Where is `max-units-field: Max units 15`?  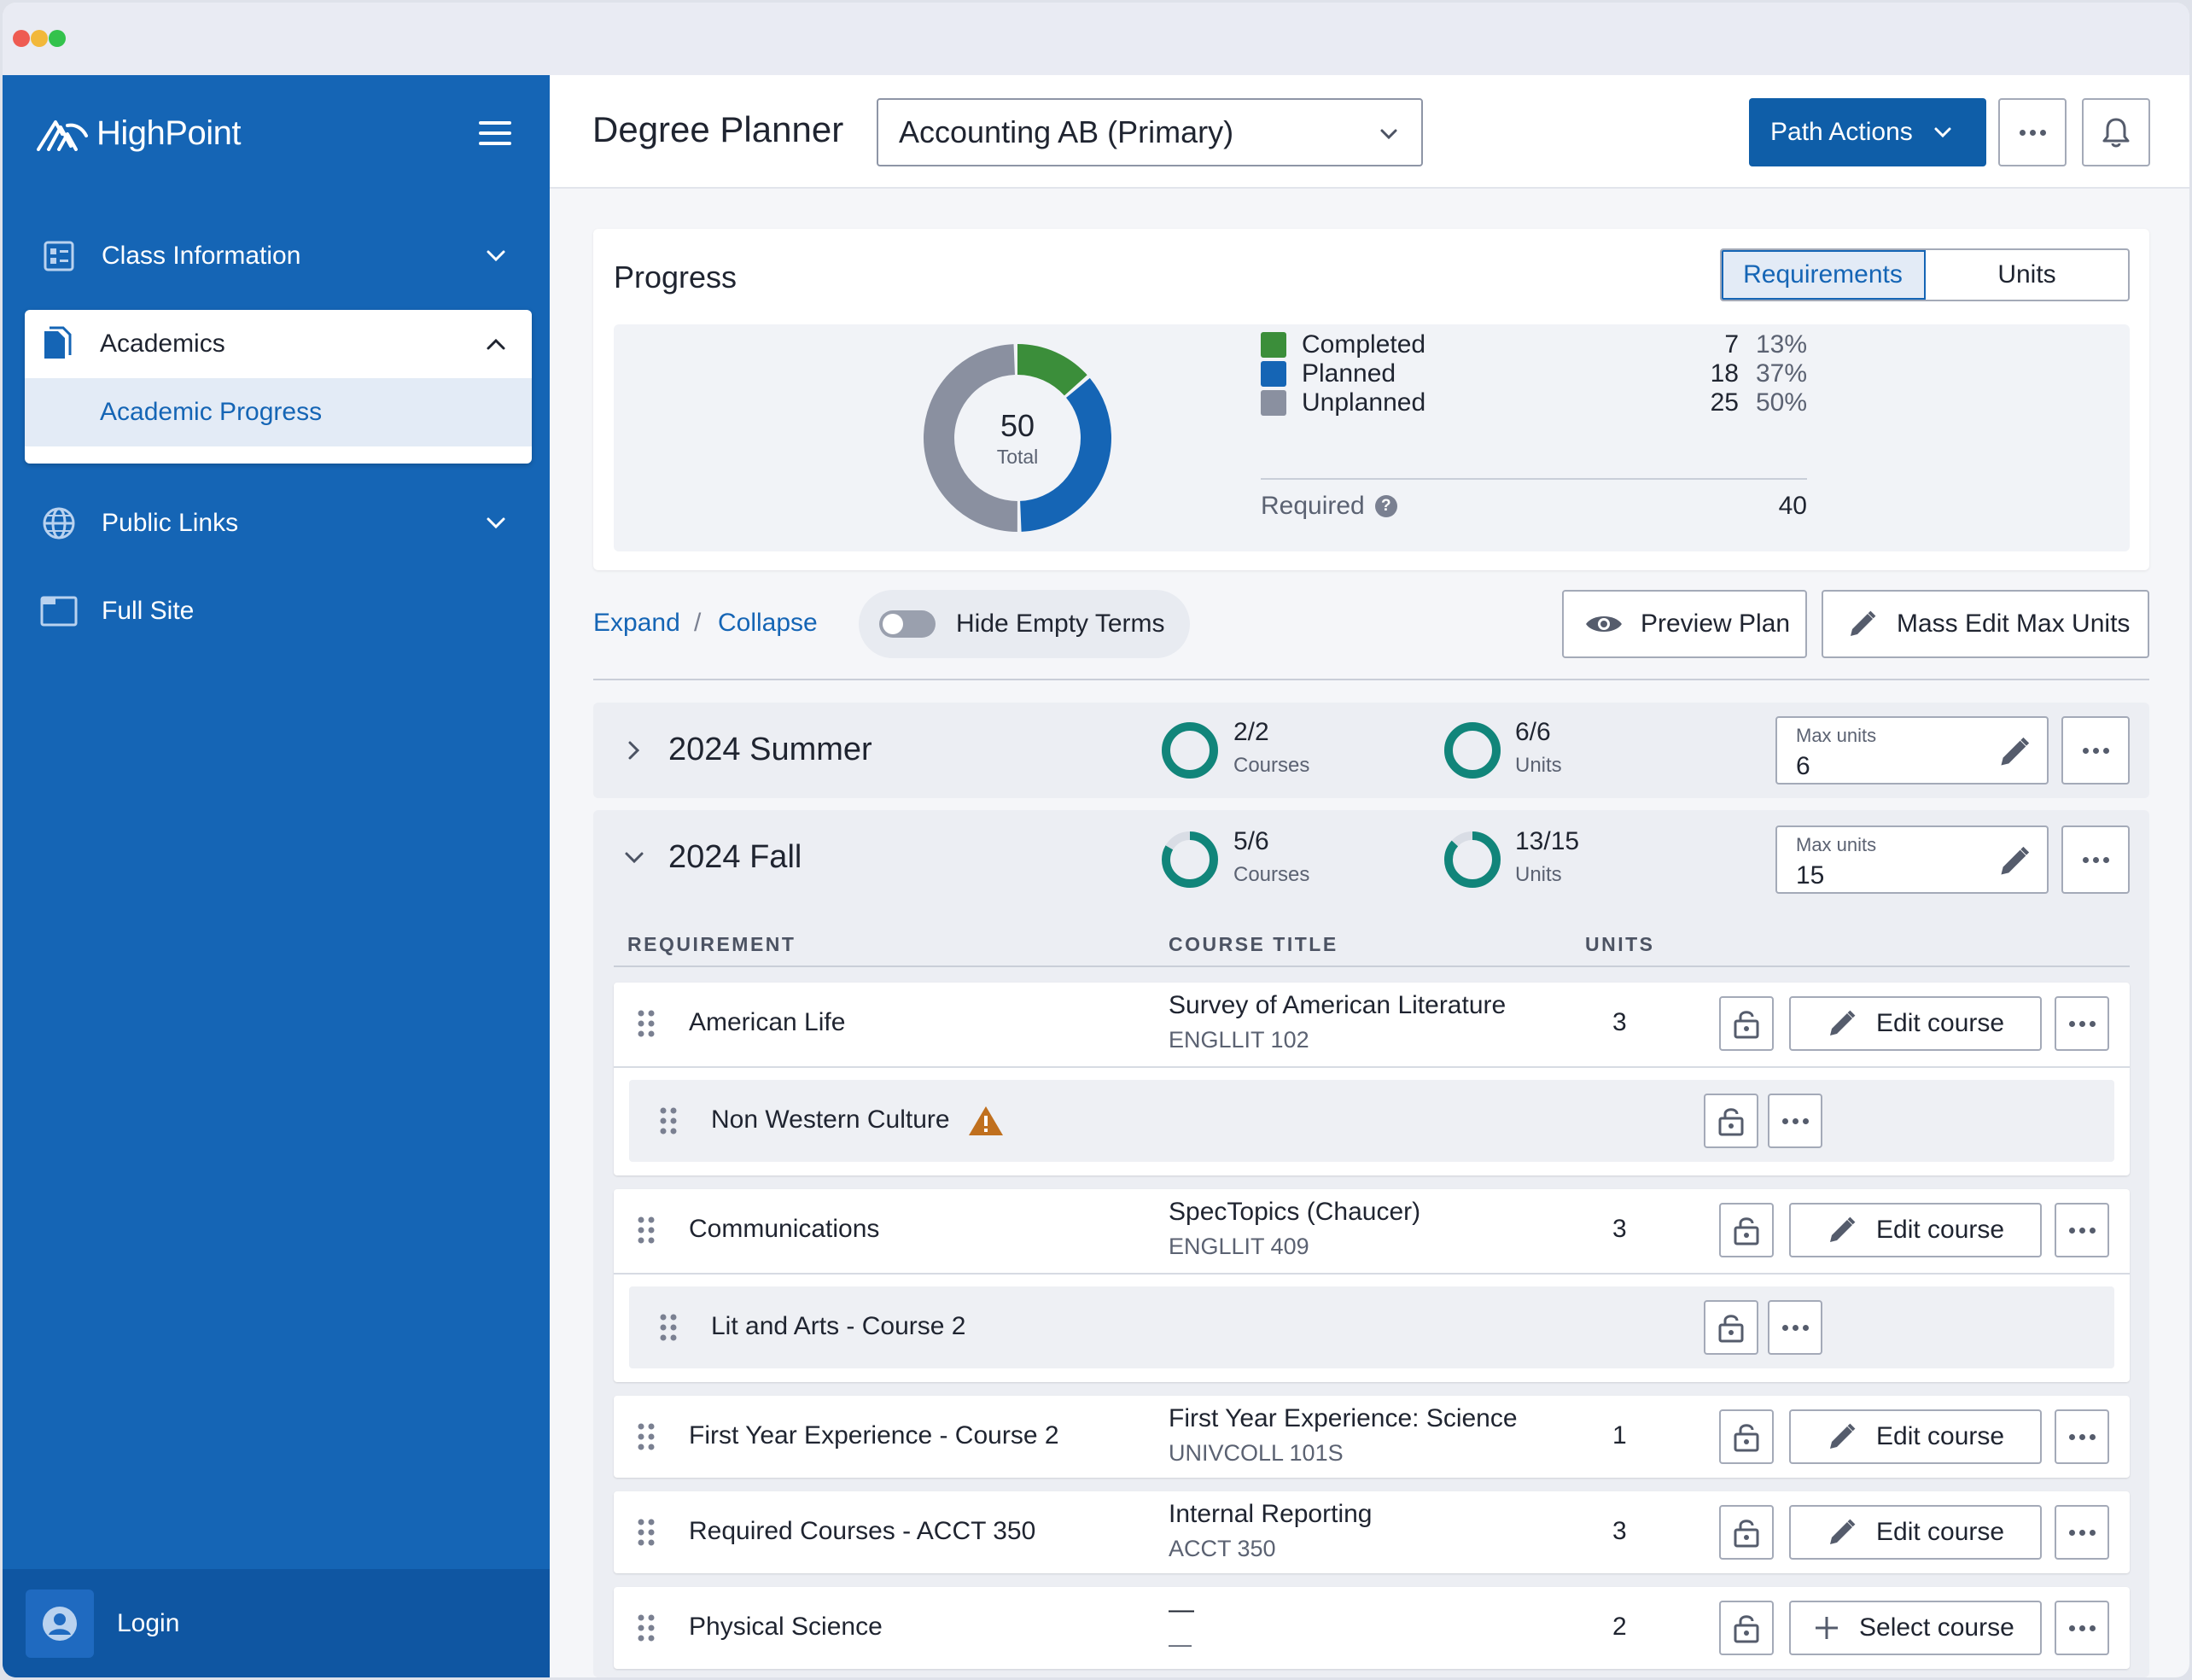
max-units-field: Max units 15 is located at coordinates (1912, 859).